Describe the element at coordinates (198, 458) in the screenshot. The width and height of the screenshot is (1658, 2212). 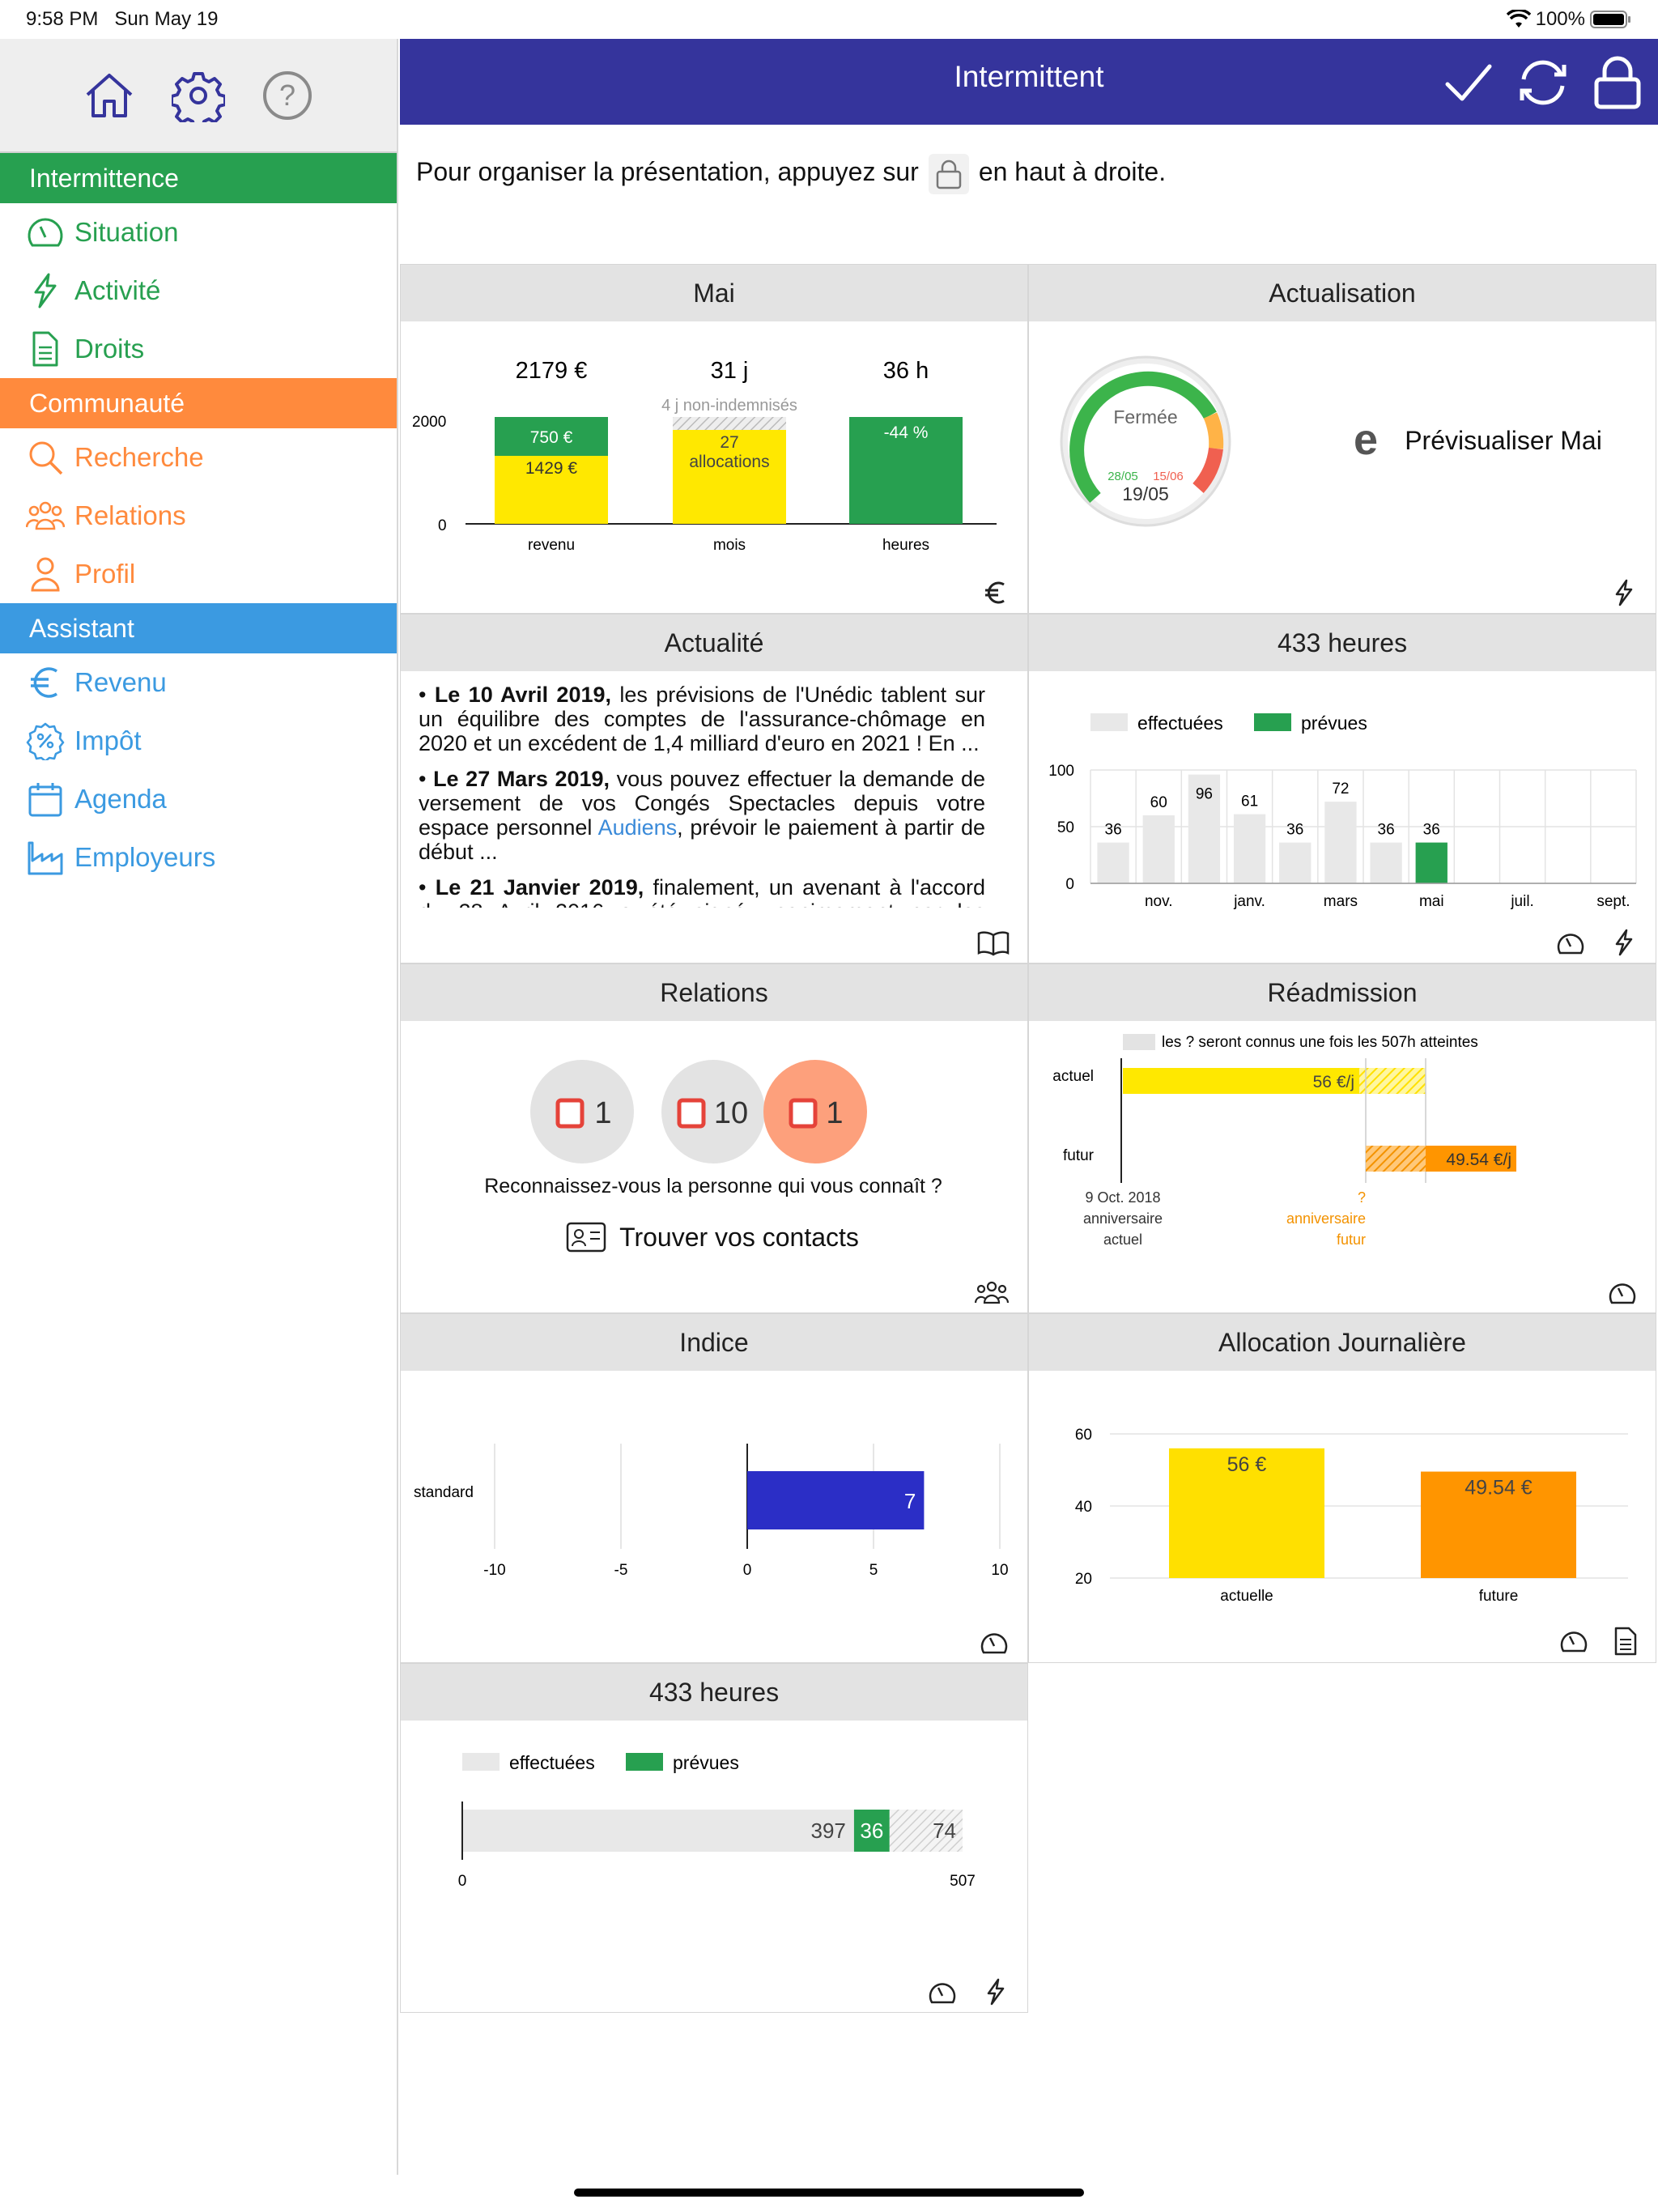
I see `sidebar-item-recherche: Recherche` at that location.